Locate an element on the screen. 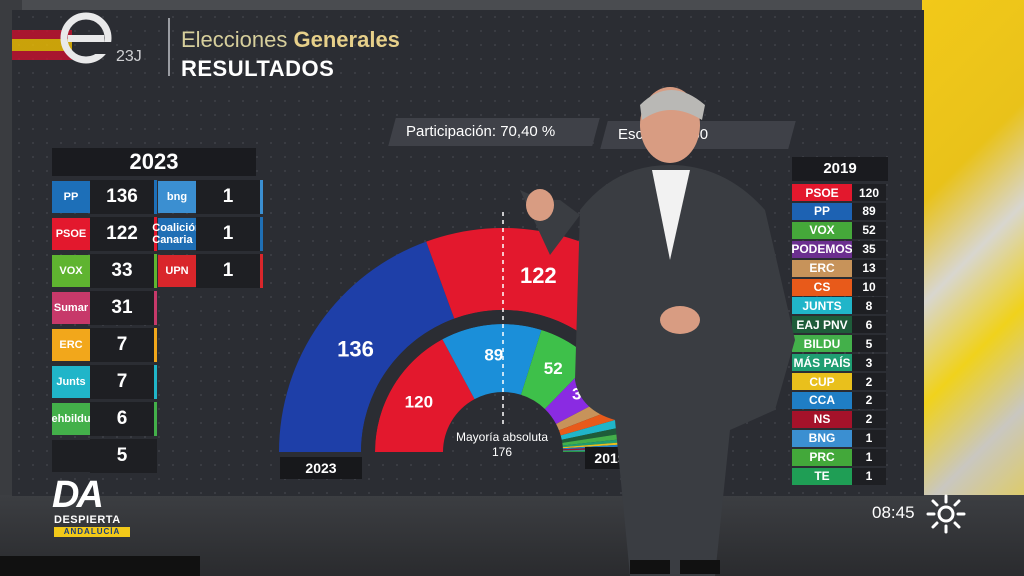 Image resolution: width=1024 pixels, height=576 pixels. party-row-2019: NS 2 is located at coordinates (839, 419).